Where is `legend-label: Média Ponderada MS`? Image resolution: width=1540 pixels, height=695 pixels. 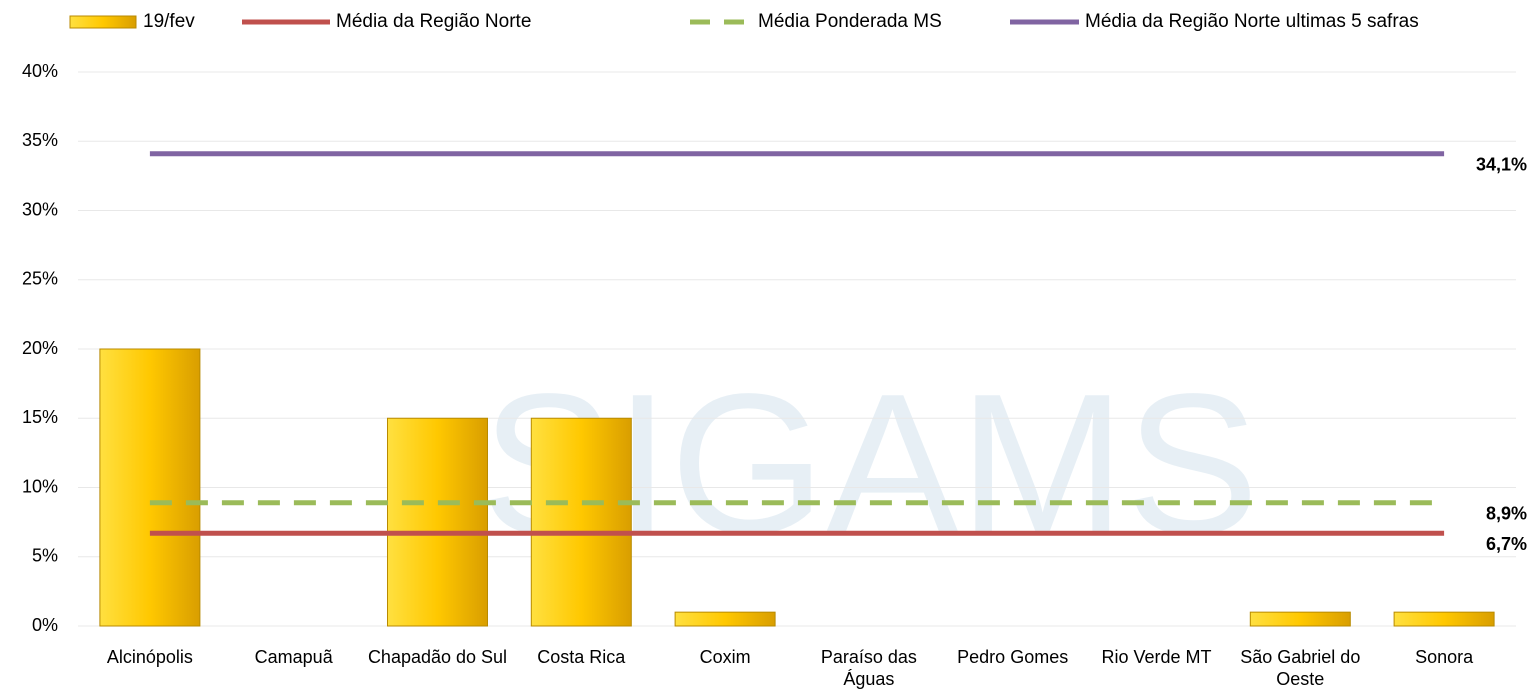 legend-label: Média Ponderada MS is located at coordinates (850, 21).